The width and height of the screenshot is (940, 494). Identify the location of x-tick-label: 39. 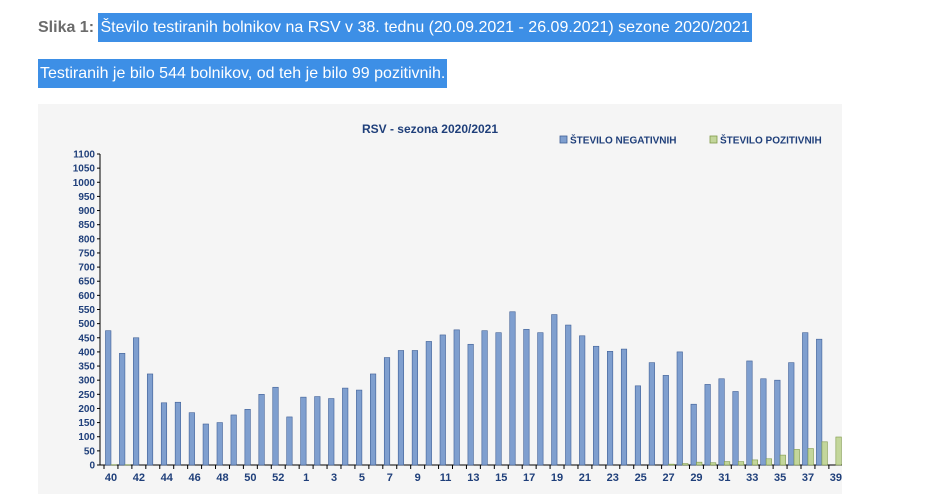
(836, 478).